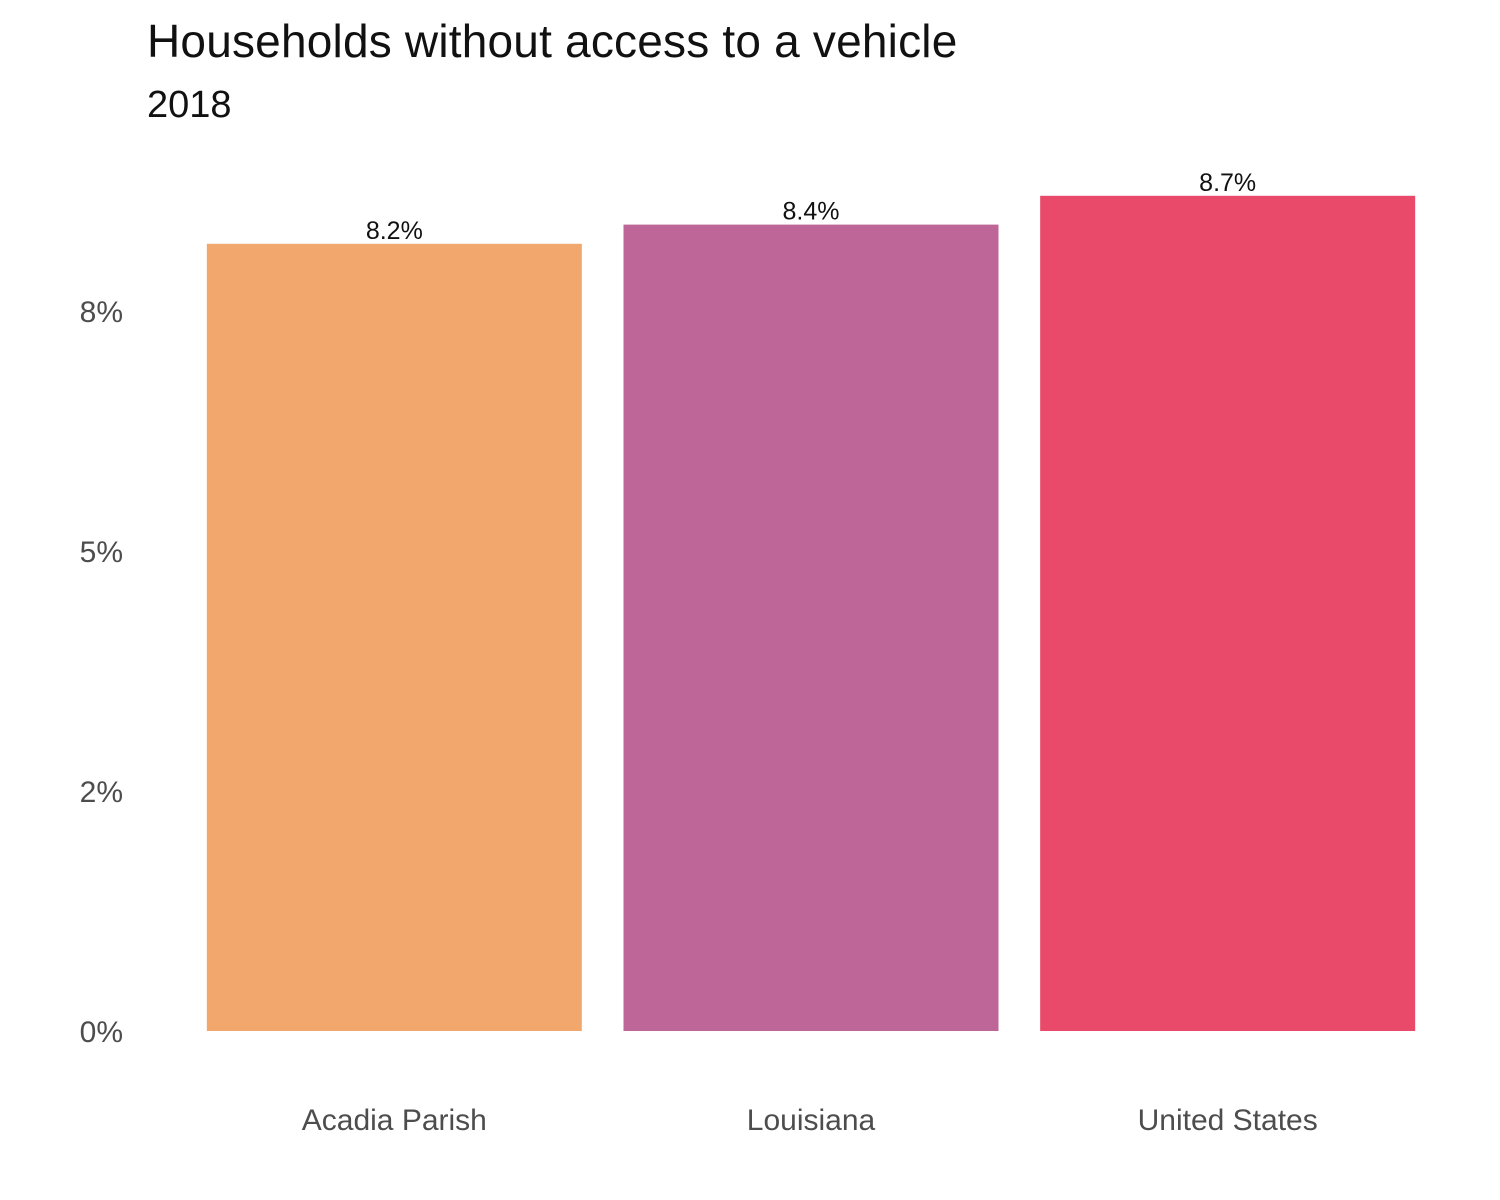  I want to click on y-tick-label: 8%, so click(101, 312).